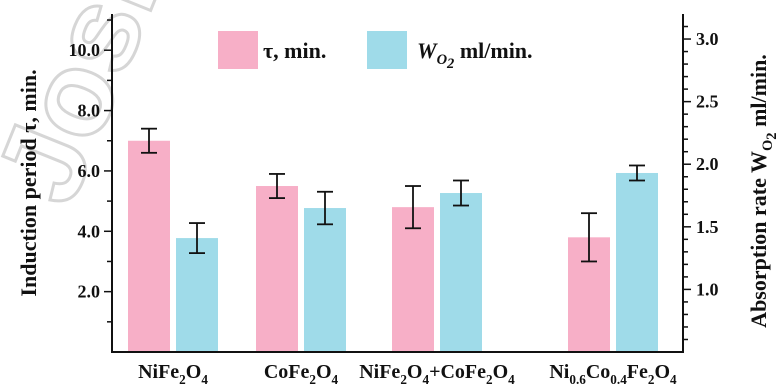 This screenshot has width=779, height=387. What do you see at coordinates (771, 135) in the screenshot?
I see `right-axis-title-part: 2` at bounding box center [771, 135].